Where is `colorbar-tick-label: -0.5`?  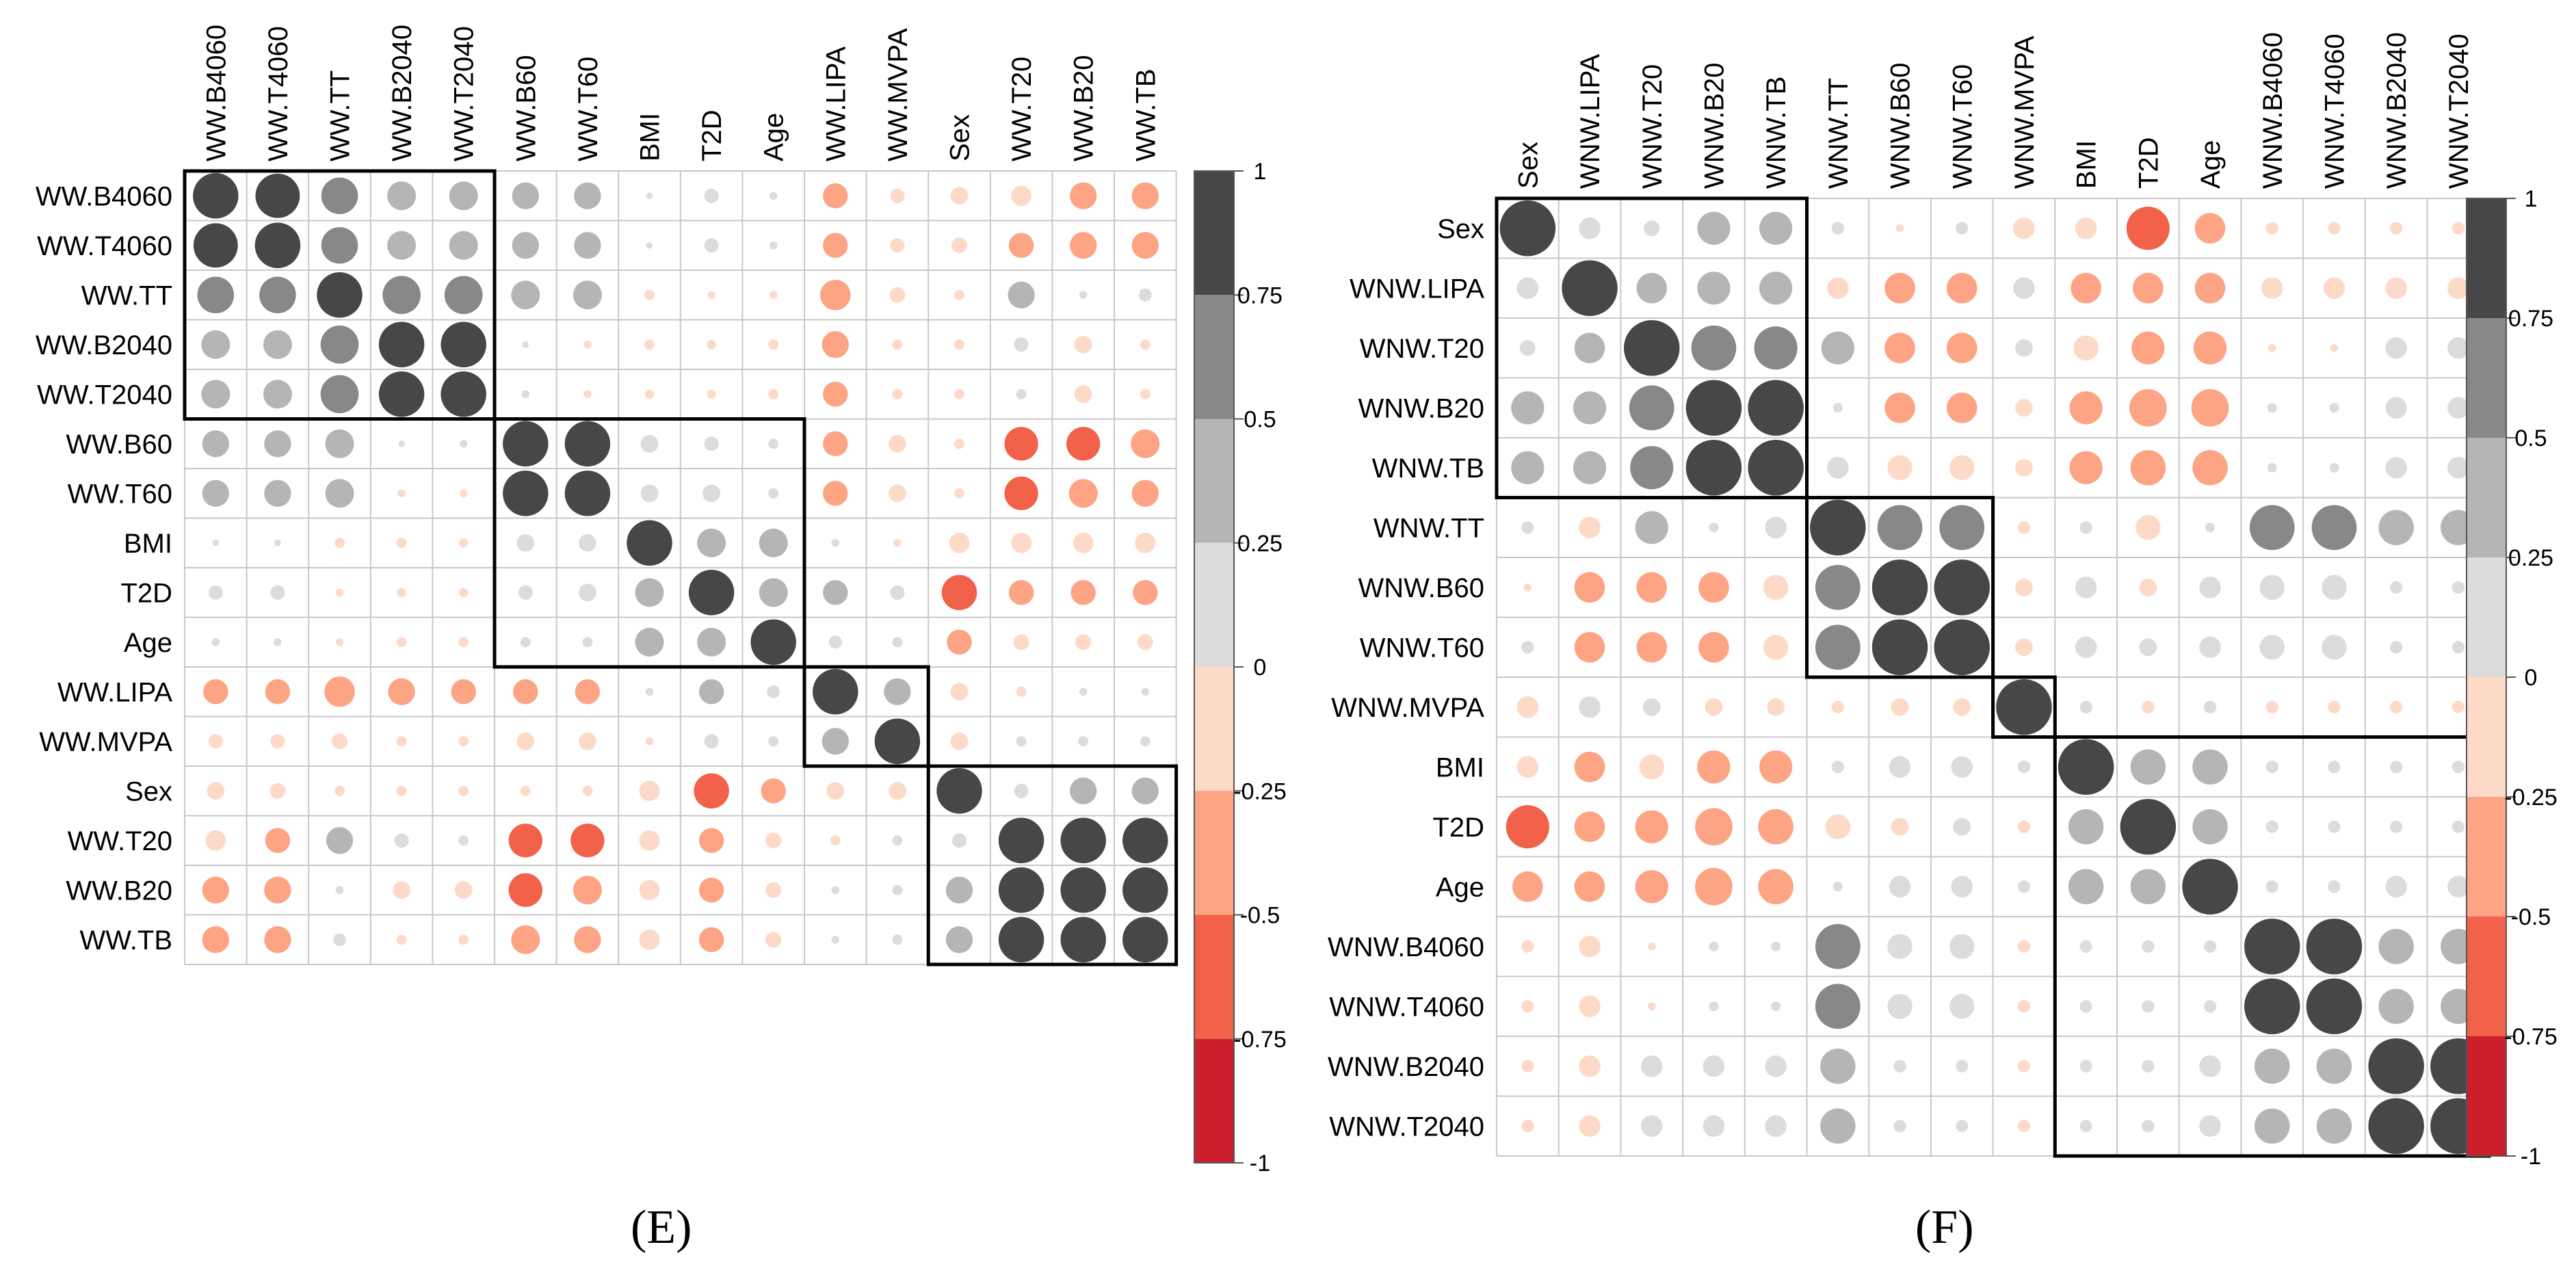 colorbar-tick-label: -0.5 is located at coordinates (2531, 917).